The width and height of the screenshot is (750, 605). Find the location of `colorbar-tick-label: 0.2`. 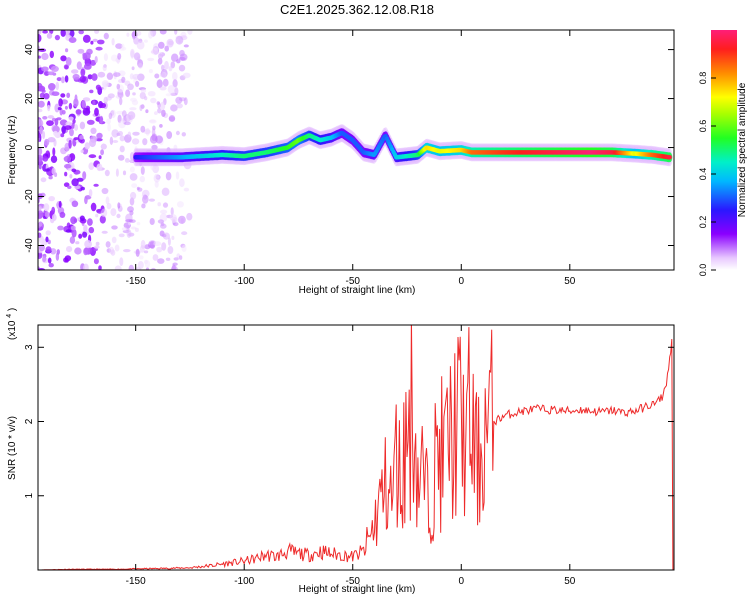

colorbar-tick-label: 0.2 is located at coordinates (703, 222).